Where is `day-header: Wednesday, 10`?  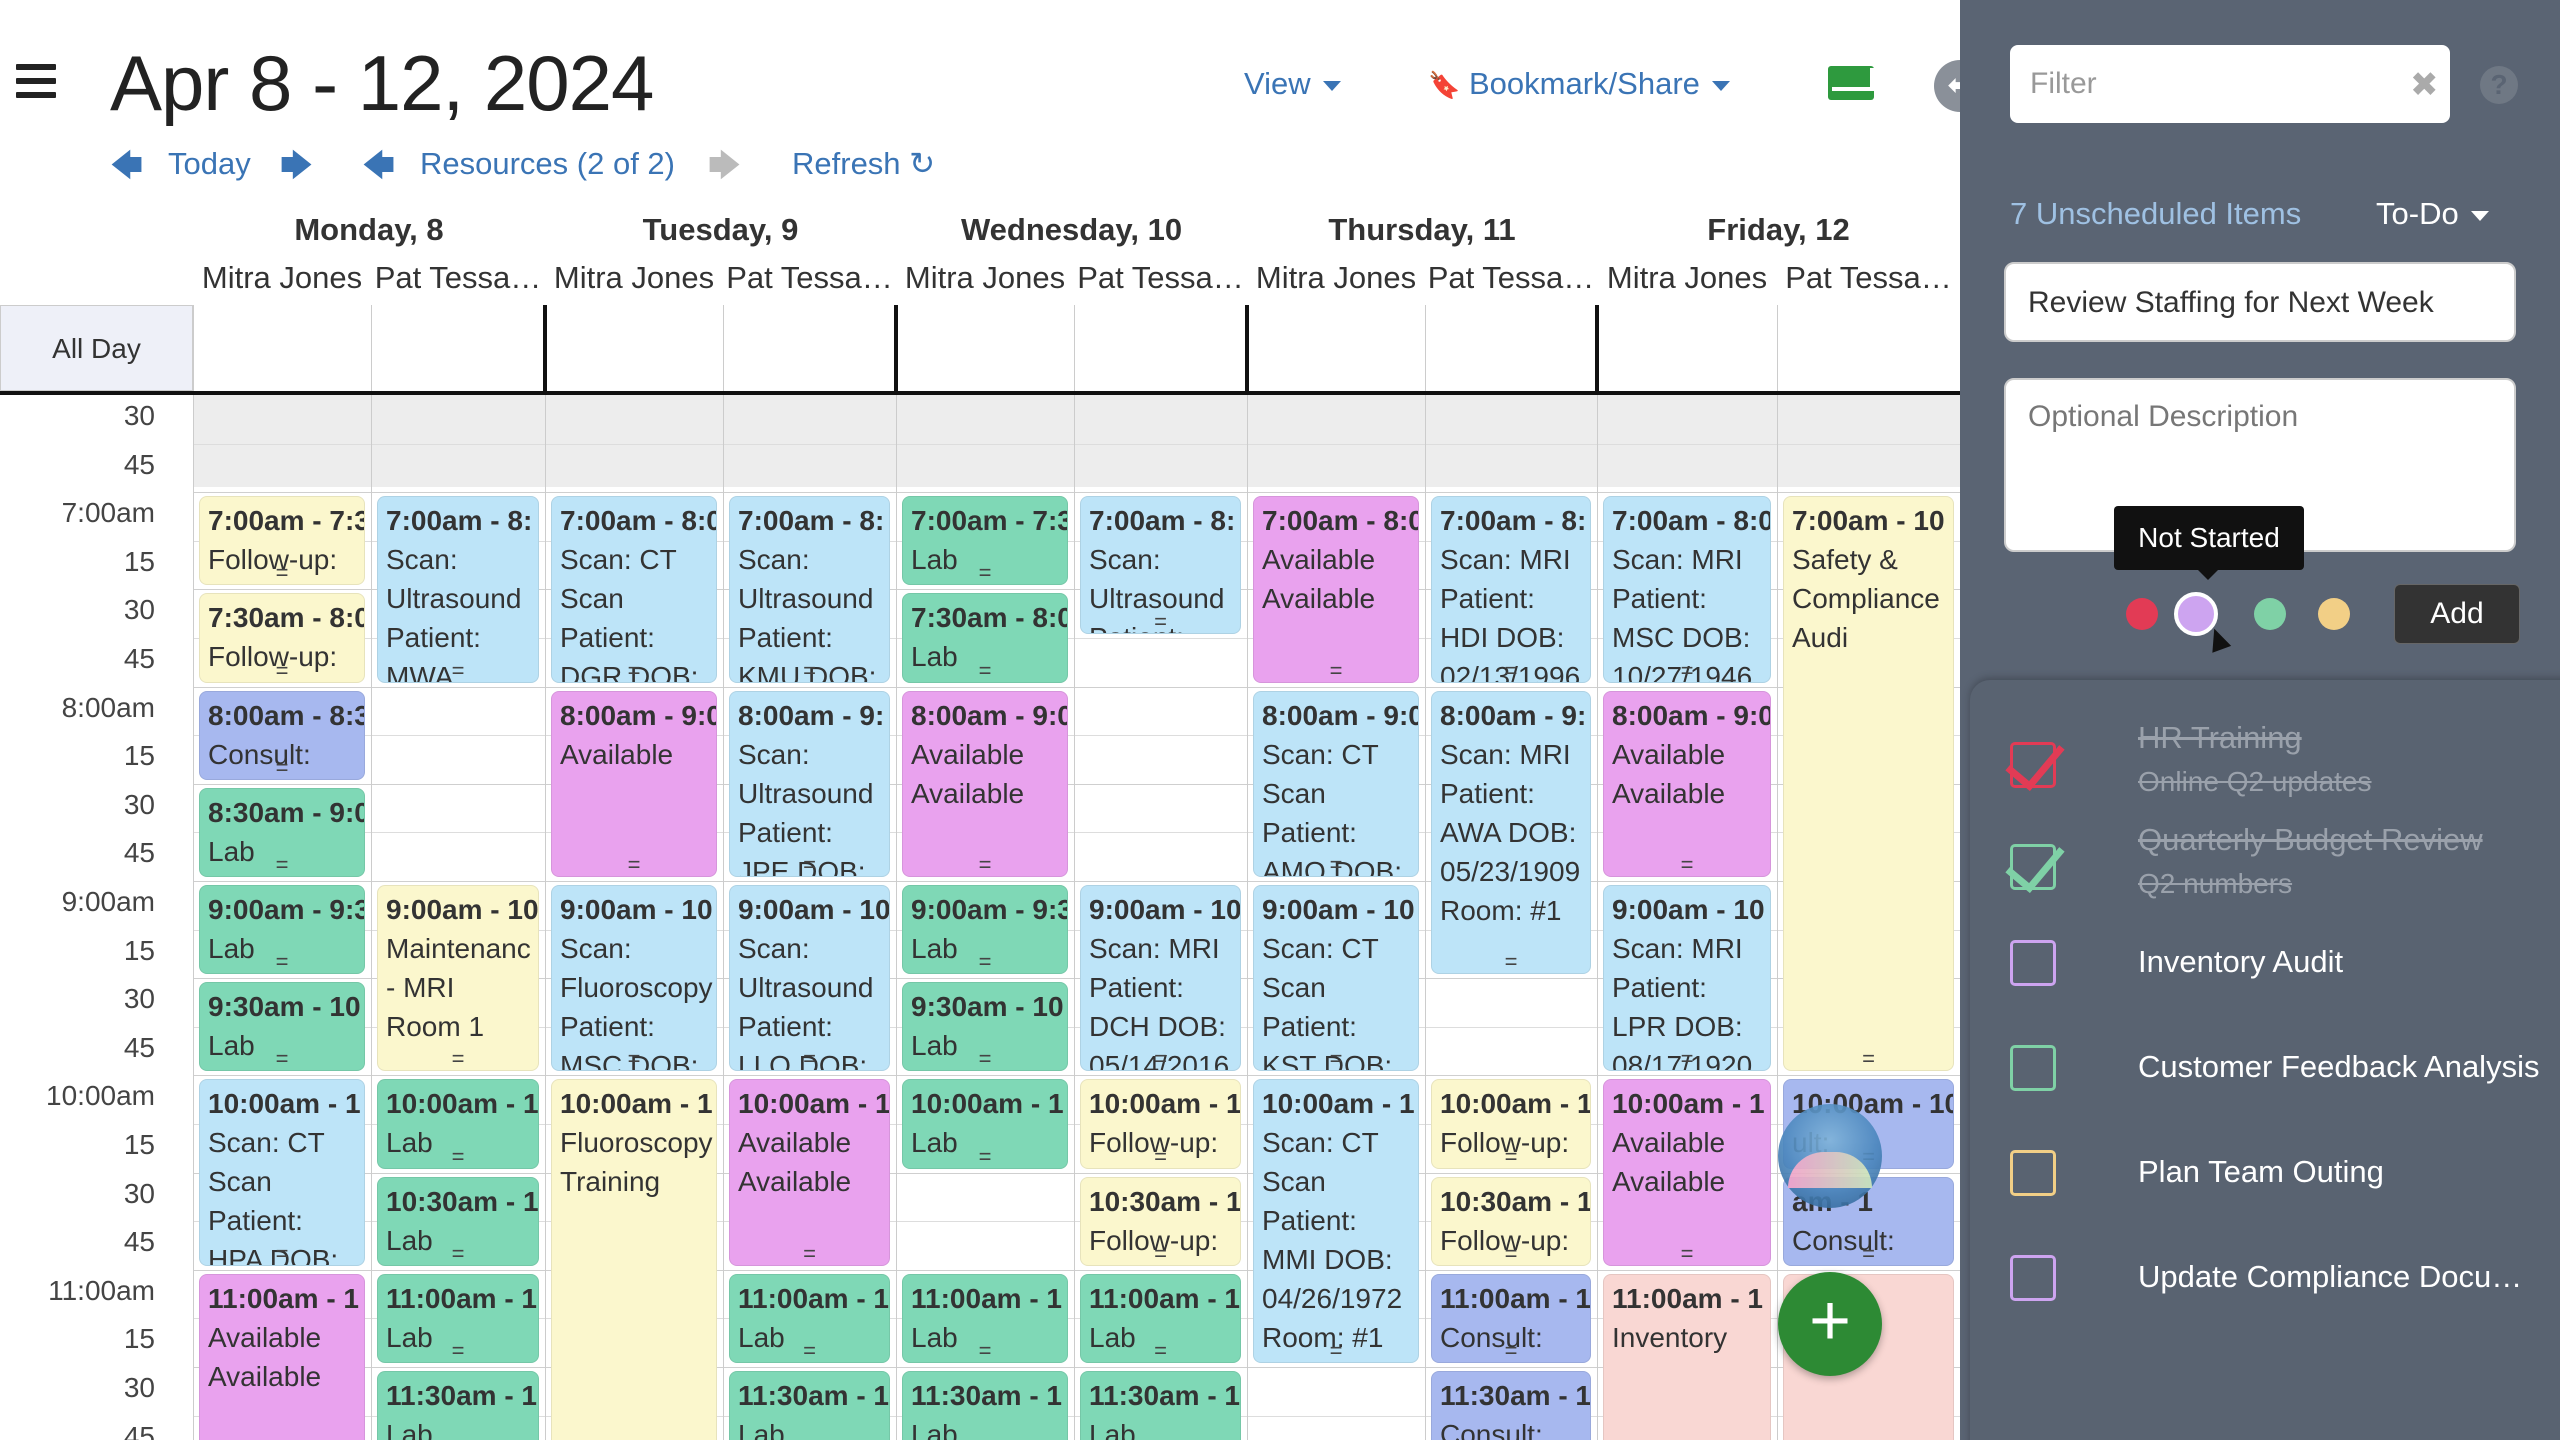
day-header: Wednesday, 10 is located at coordinates (1071, 229).